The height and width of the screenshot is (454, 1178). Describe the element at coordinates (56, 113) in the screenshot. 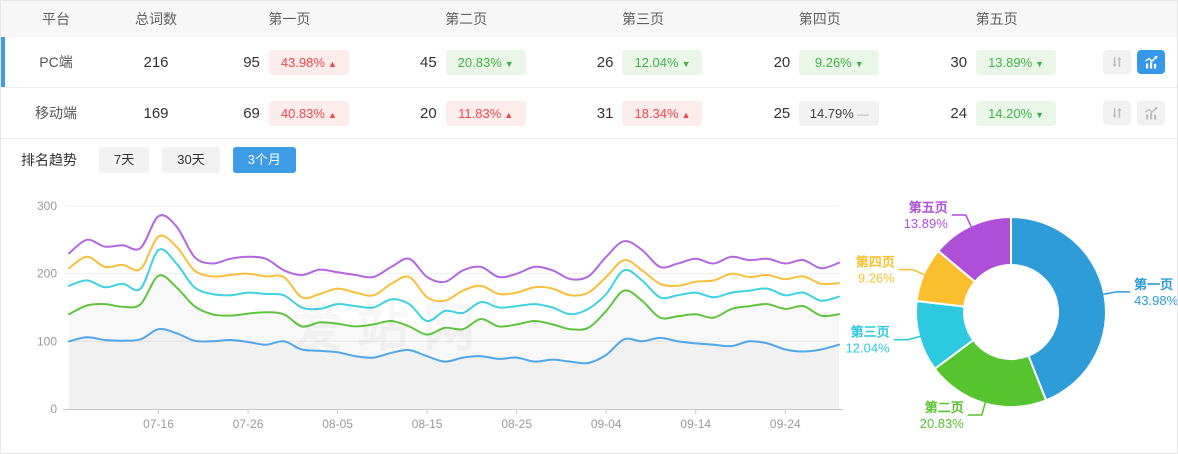

I see `platform-label: 移动端` at that location.